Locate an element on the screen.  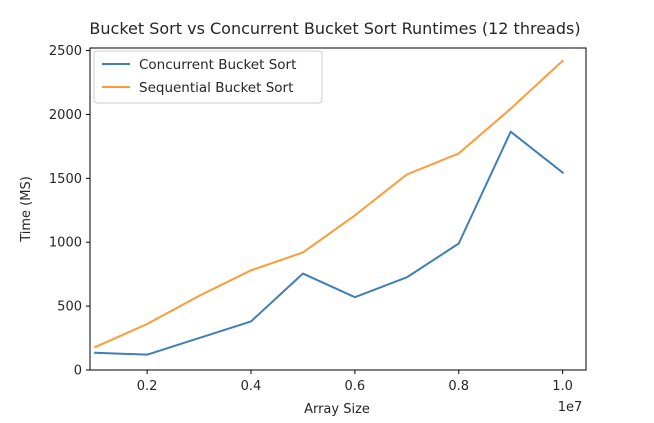
y-tick-label: 2000 is located at coordinates (65, 115).